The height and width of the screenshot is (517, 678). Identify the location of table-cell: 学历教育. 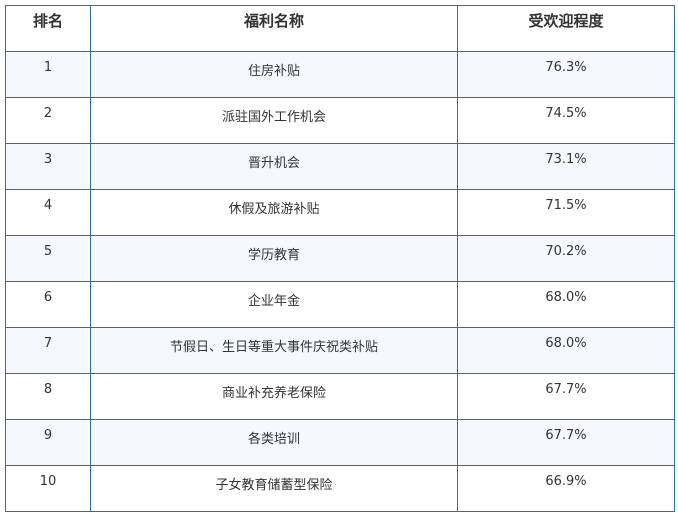
(274, 258).